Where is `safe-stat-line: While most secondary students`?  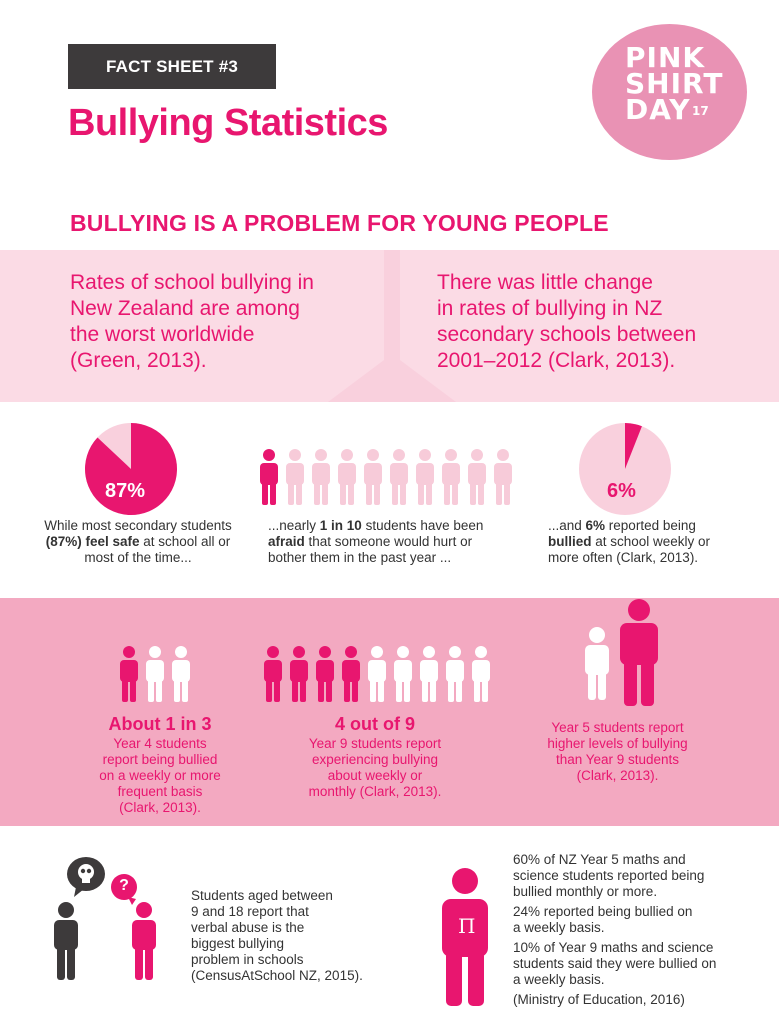
safe-stat-line: While most secondary students is located at coordinates (138, 525).